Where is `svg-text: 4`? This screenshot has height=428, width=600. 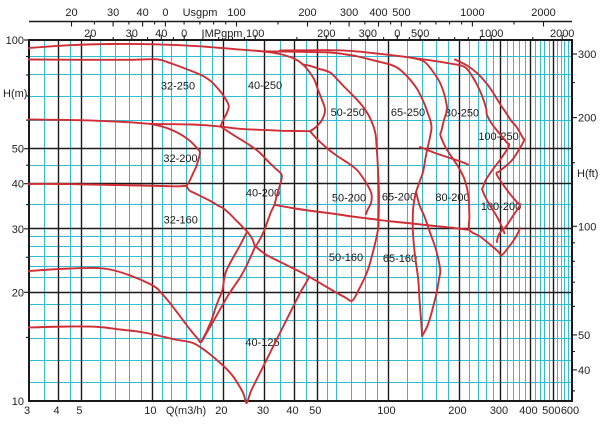
svg-text: 4 is located at coordinates (56, 411).